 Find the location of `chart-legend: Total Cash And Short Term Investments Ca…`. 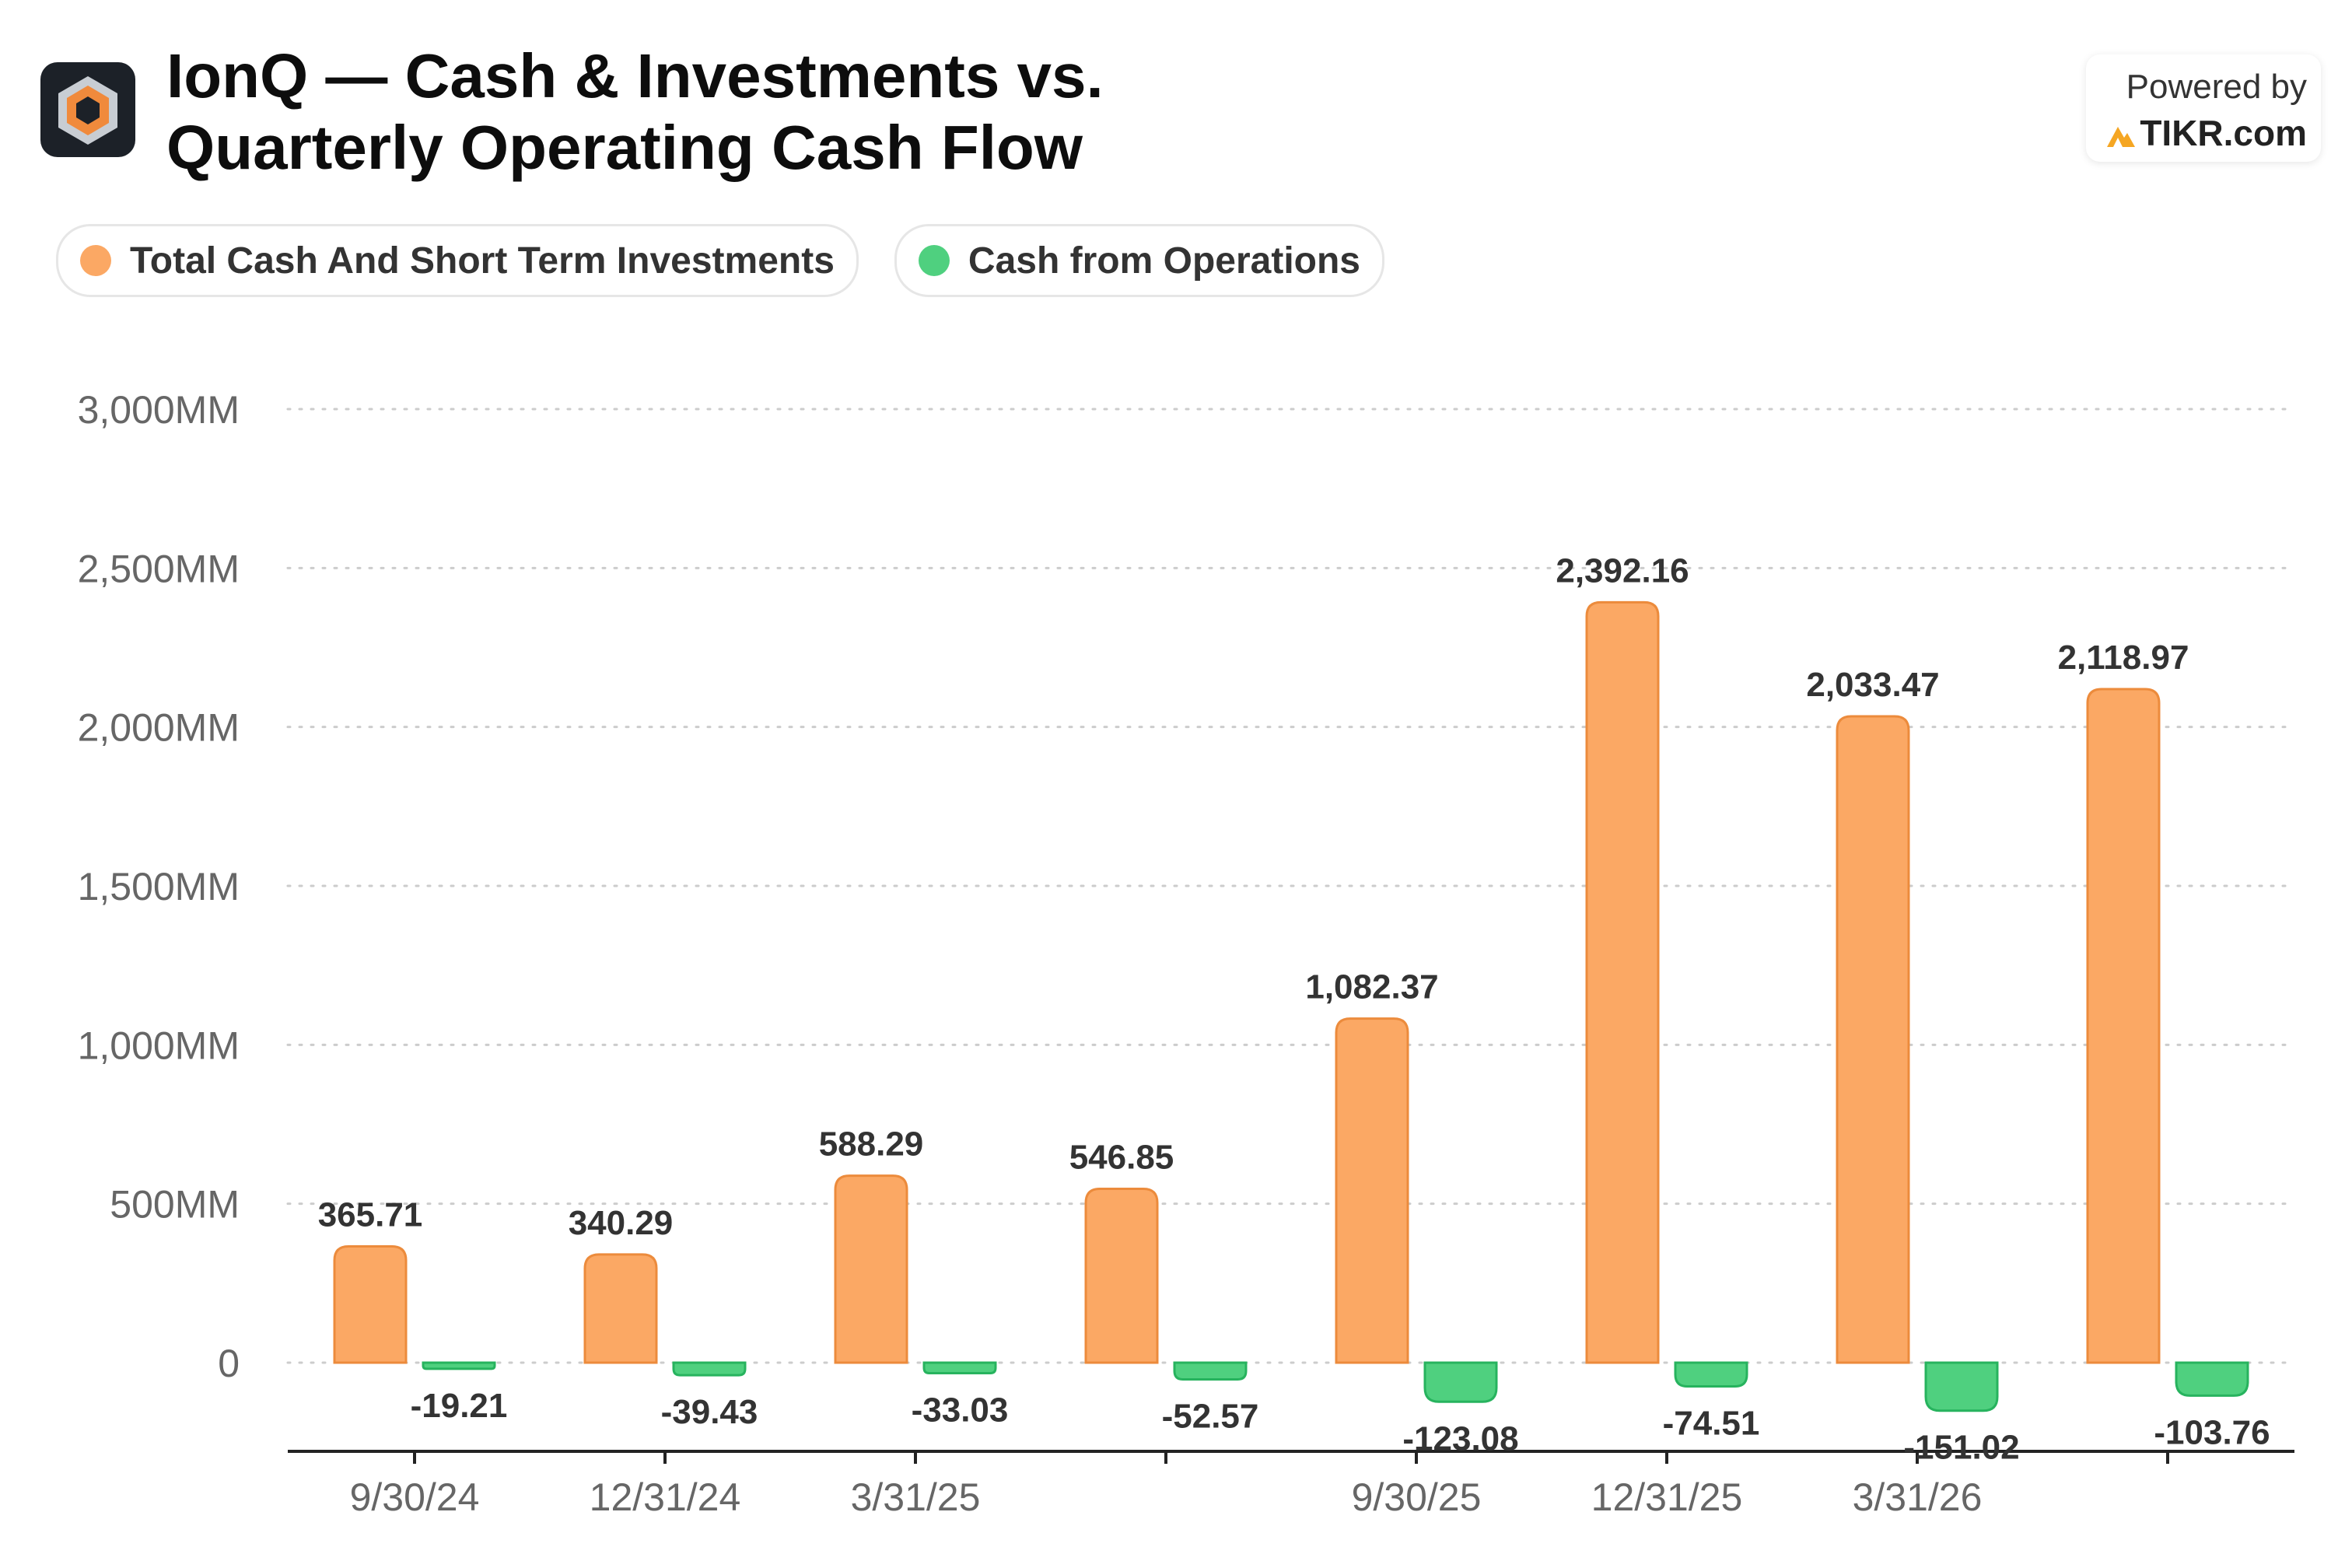

chart-legend: Total Cash And Short Term Investments Ca… is located at coordinates (720, 260).